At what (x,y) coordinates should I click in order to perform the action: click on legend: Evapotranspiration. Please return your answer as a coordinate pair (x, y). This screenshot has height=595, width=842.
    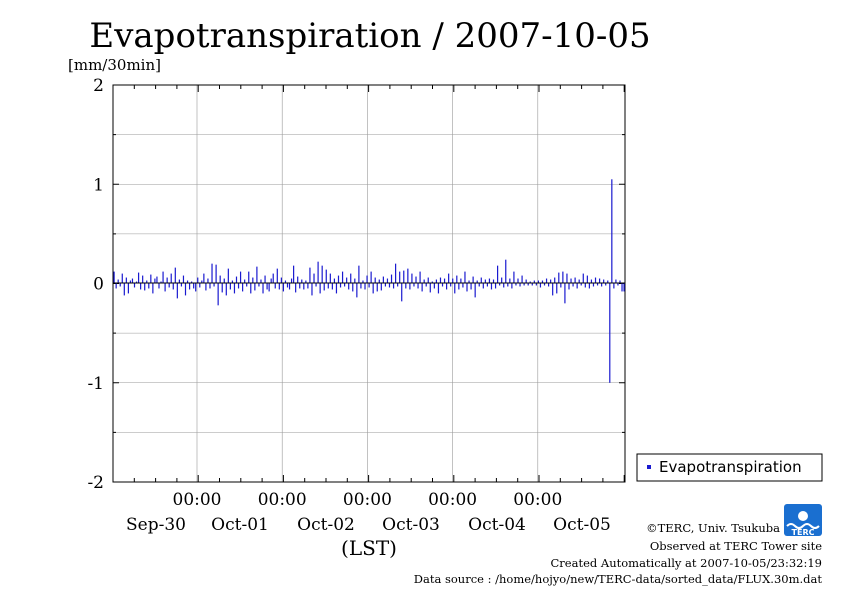
    Looking at the image, I should click on (729, 467).